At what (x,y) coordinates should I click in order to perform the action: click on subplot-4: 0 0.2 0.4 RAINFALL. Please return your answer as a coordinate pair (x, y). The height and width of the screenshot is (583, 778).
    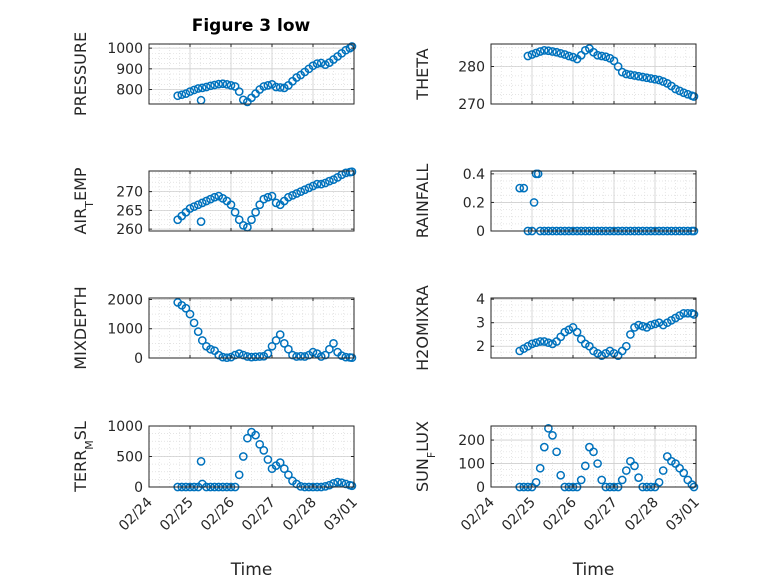
    Looking at the image, I should click on (556, 202).